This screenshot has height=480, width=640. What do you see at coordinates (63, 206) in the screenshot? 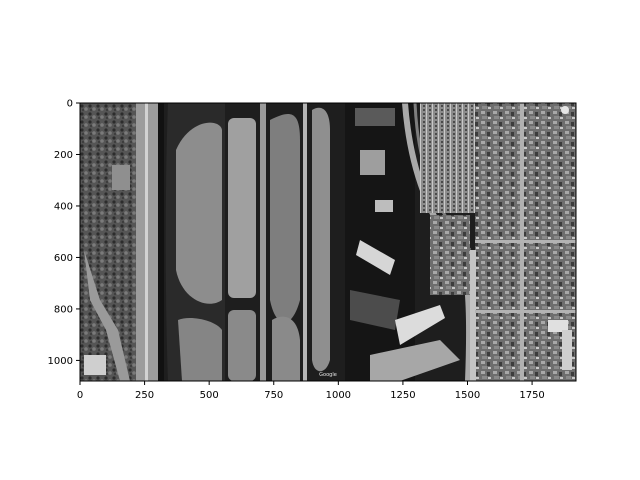
I see `y-tick-label: 400` at bounding box center [63, 206].